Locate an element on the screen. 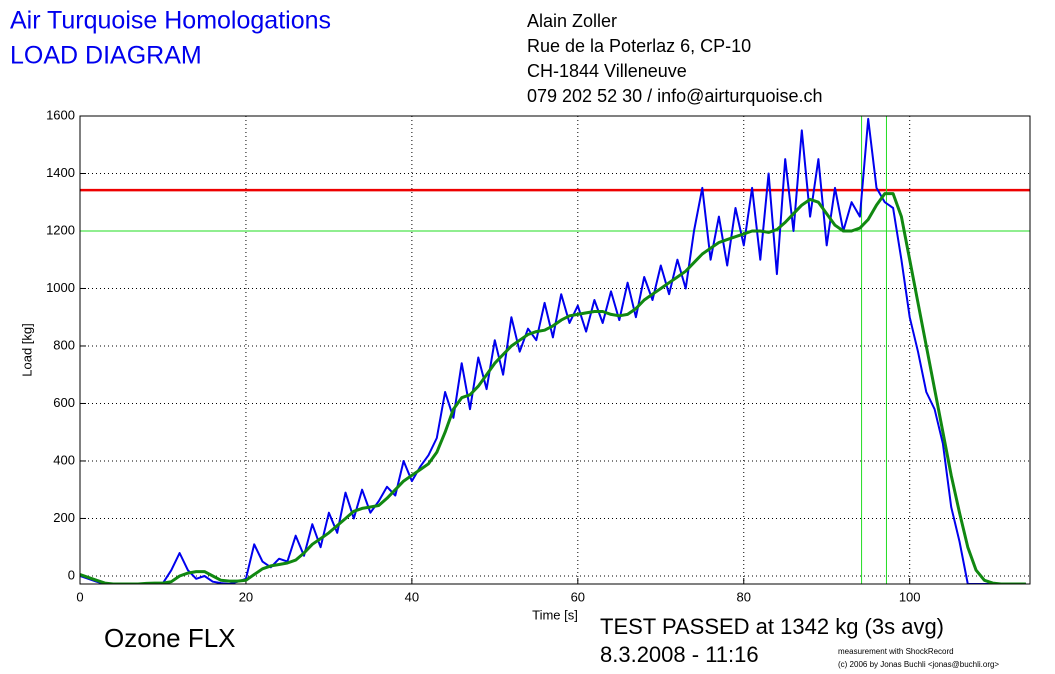 The image size is (1055, 674). chart-title: Air Turquoise Homologations is located at coordinates (170, 21).